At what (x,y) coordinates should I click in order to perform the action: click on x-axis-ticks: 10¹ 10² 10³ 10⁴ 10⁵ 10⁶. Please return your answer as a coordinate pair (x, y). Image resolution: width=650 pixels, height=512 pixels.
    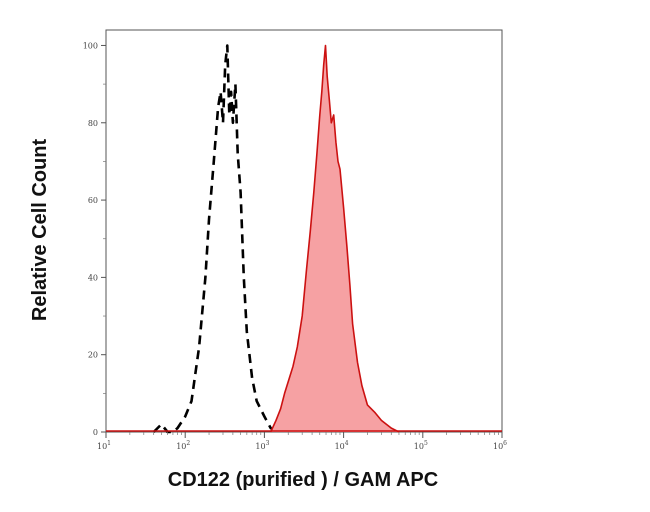
    Looking at the image, I should click on (302, 441).